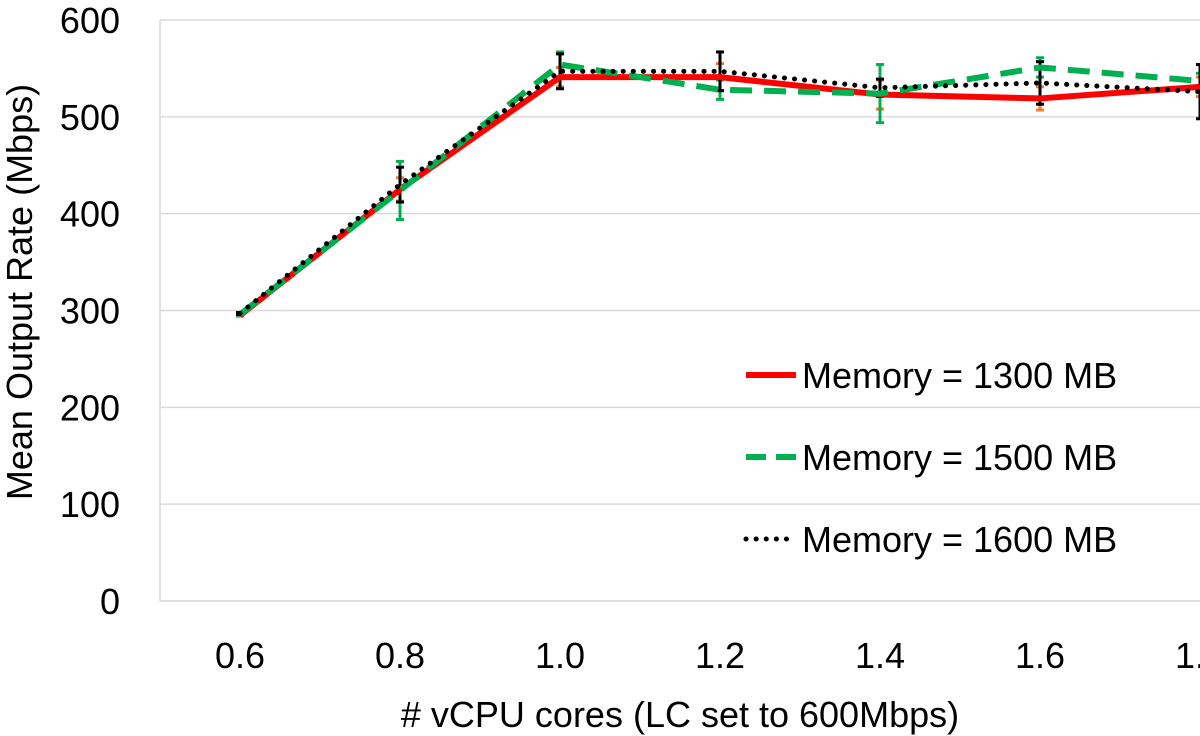 The width and height of the screenshot is (1200, 736). Describe the element at coordinates (90, 407) in the screenshot. I see `y-tick-label: 200` at that location.